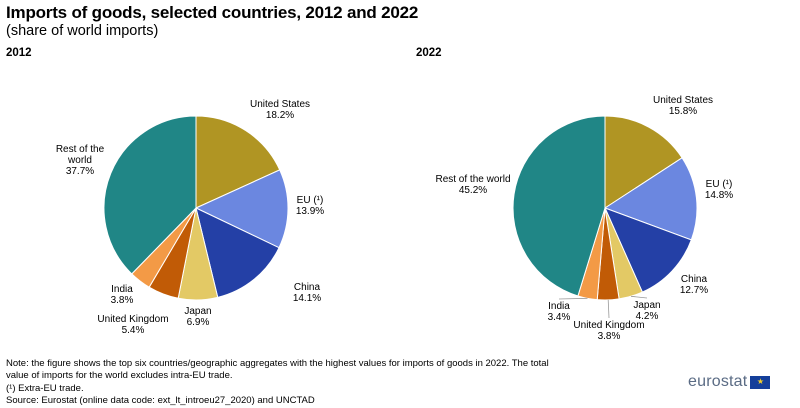  What do you see at coordinates (718, 381) in the screenshot?
I see `eurostat-wordmark: eurostat` at bounding box center [718, 381].